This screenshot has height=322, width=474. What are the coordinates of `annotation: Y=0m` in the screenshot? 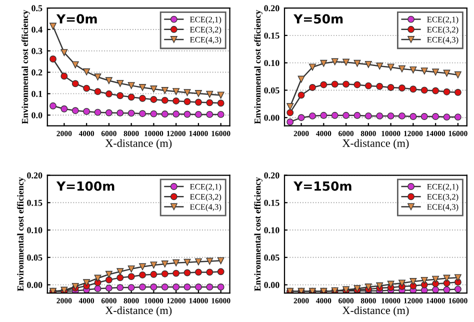 It's located at (76, 19).